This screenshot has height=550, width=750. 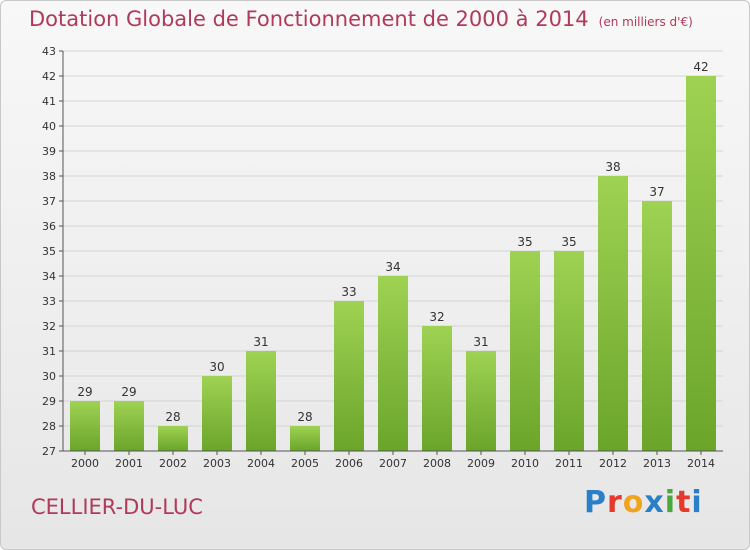 I want to click on y-tick-label: 41, so click(x=49, y=101).